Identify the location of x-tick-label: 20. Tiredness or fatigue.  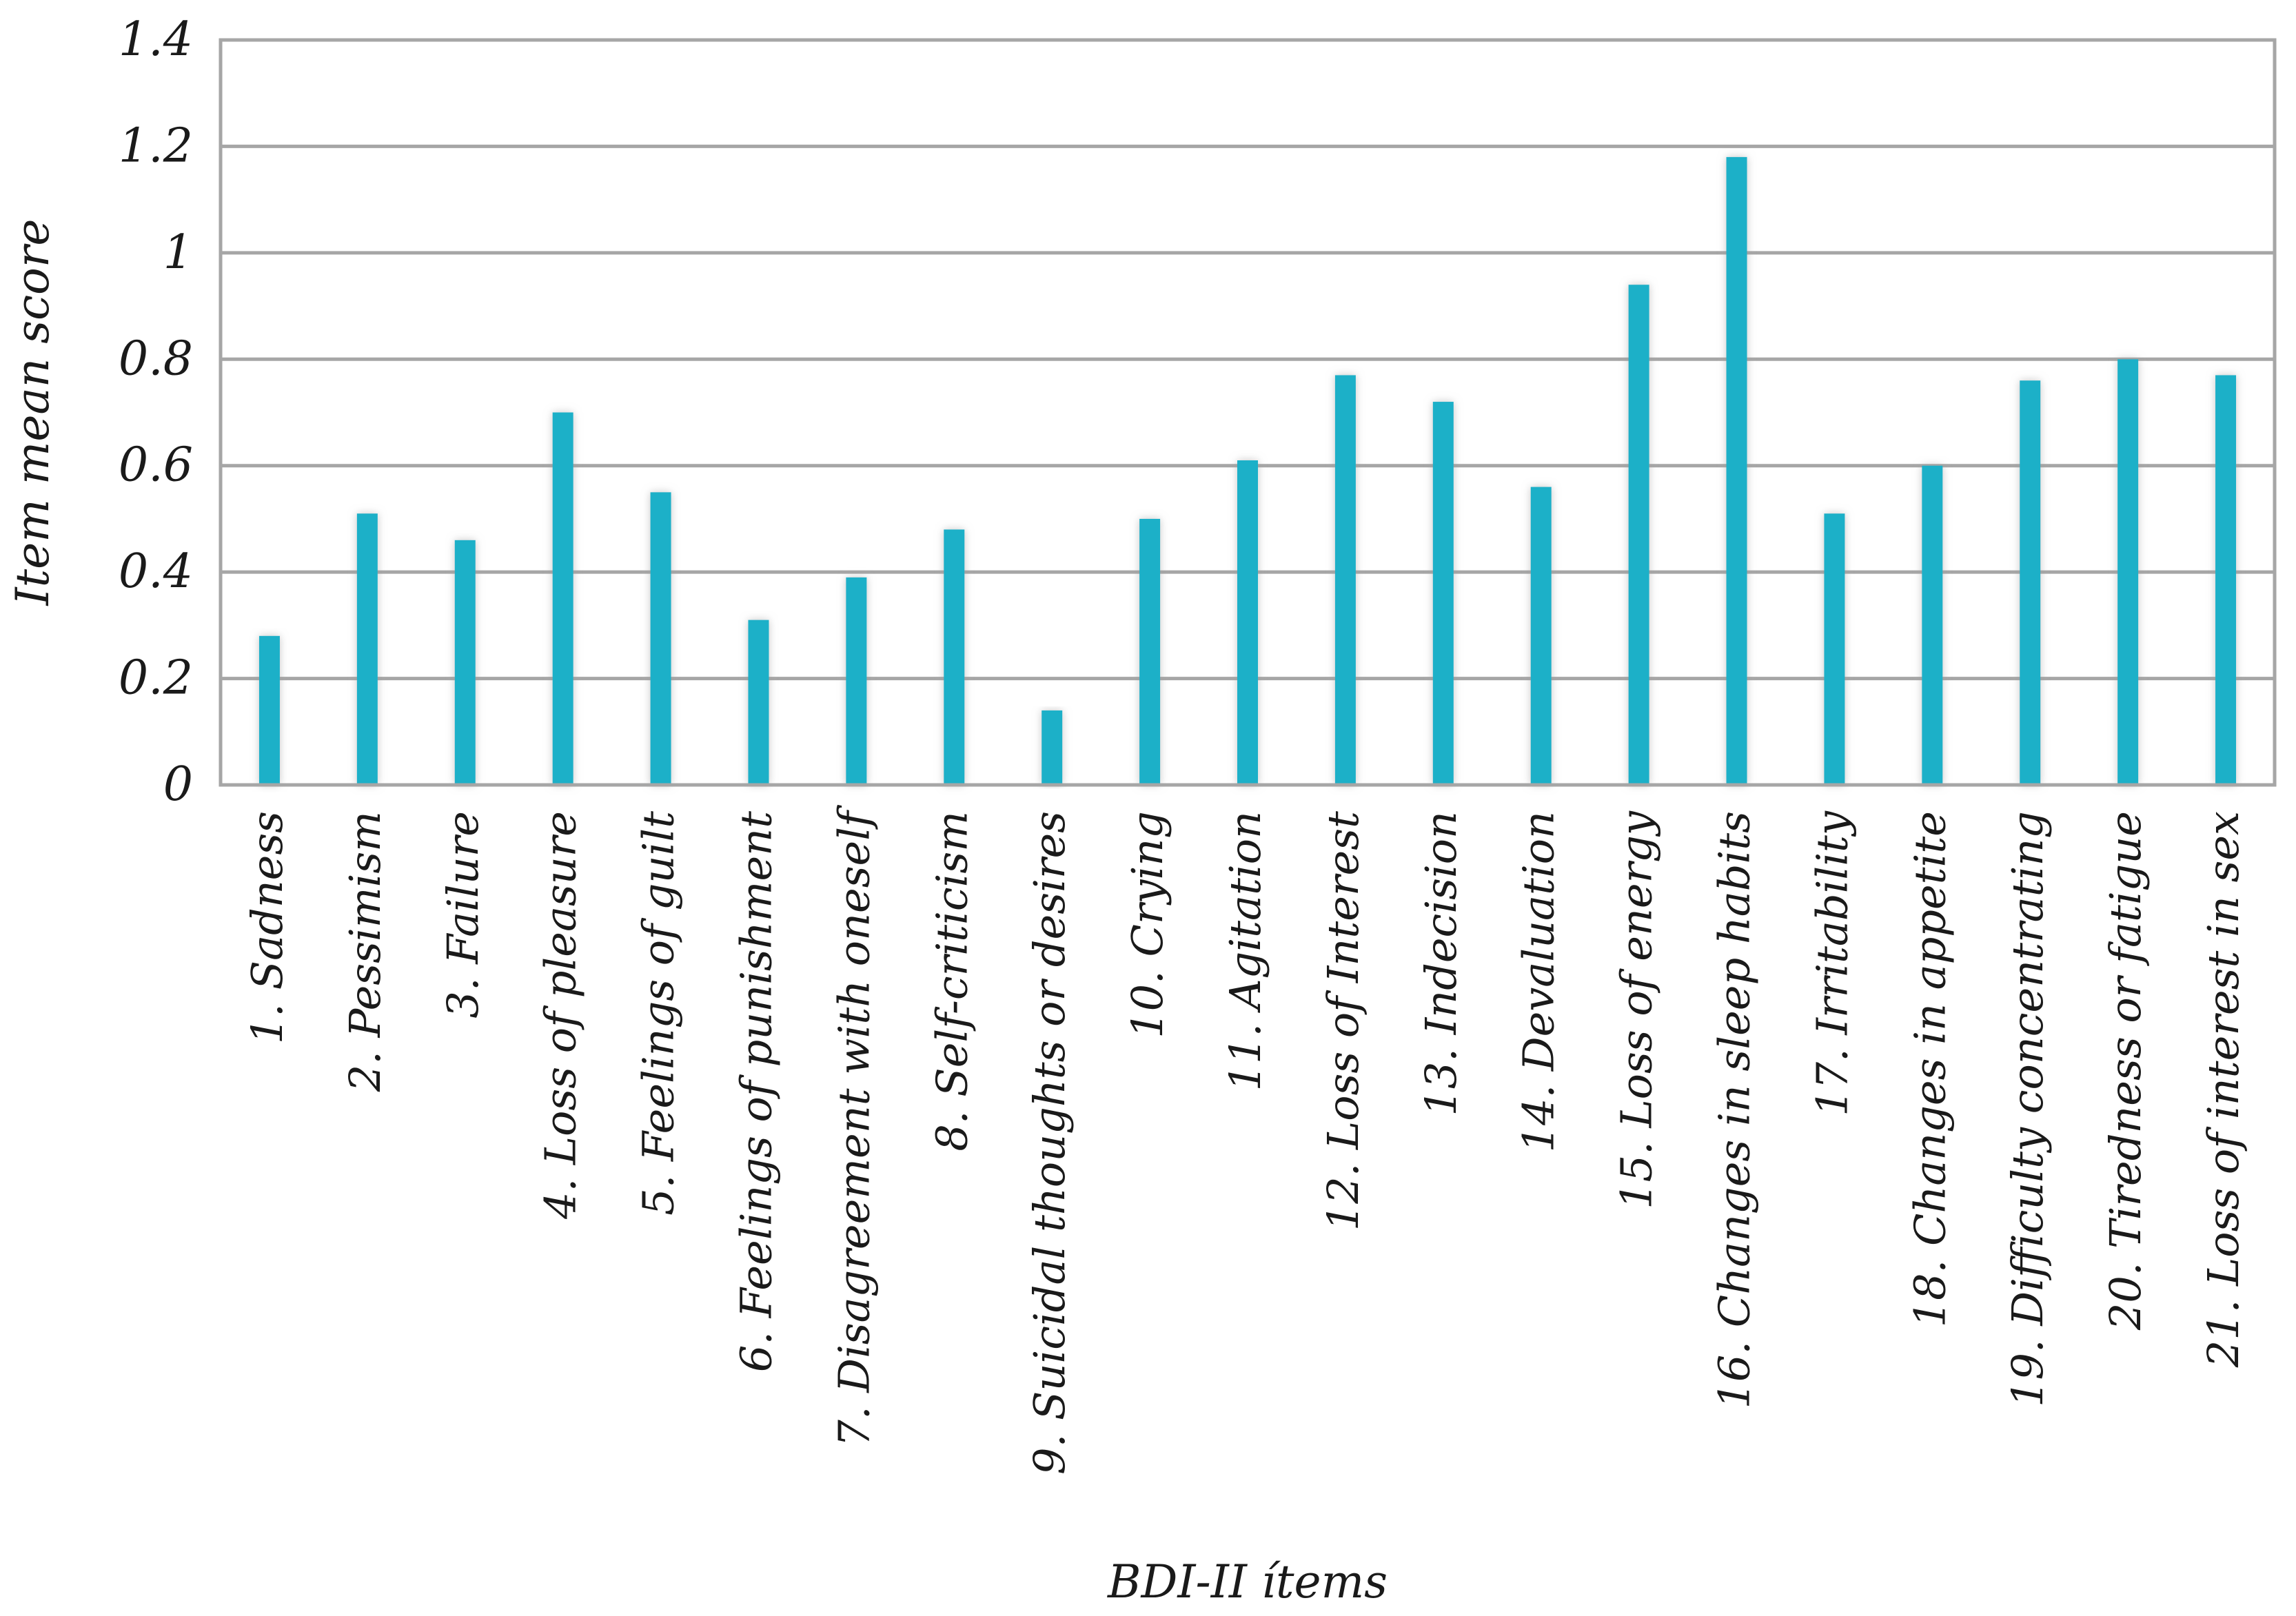
(2125, 1071).